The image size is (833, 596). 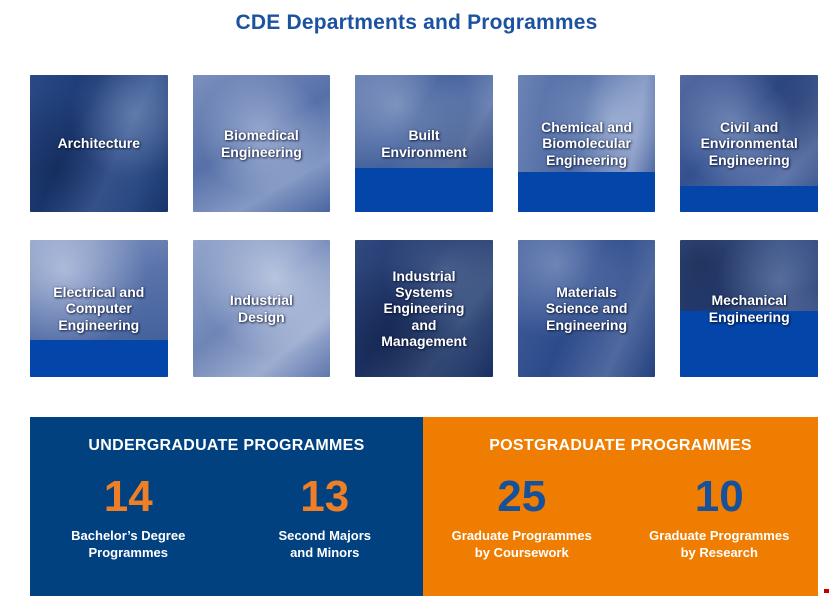 I want to click on stat-value: 25, so click(x=522, y=496).